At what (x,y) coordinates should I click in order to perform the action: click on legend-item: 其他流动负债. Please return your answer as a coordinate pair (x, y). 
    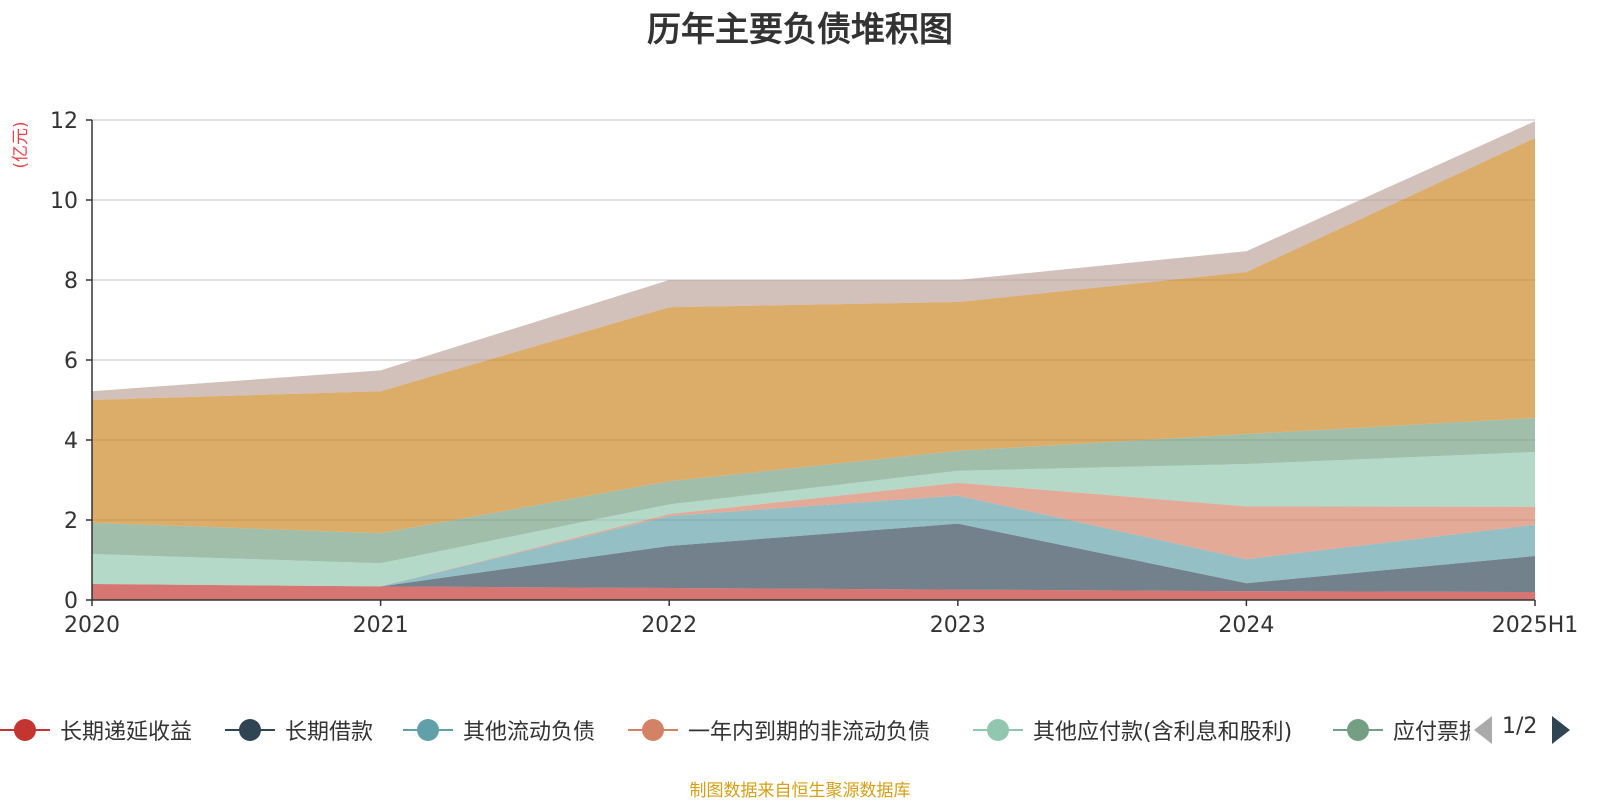
    Looking at the image, I should click on (499, 730).